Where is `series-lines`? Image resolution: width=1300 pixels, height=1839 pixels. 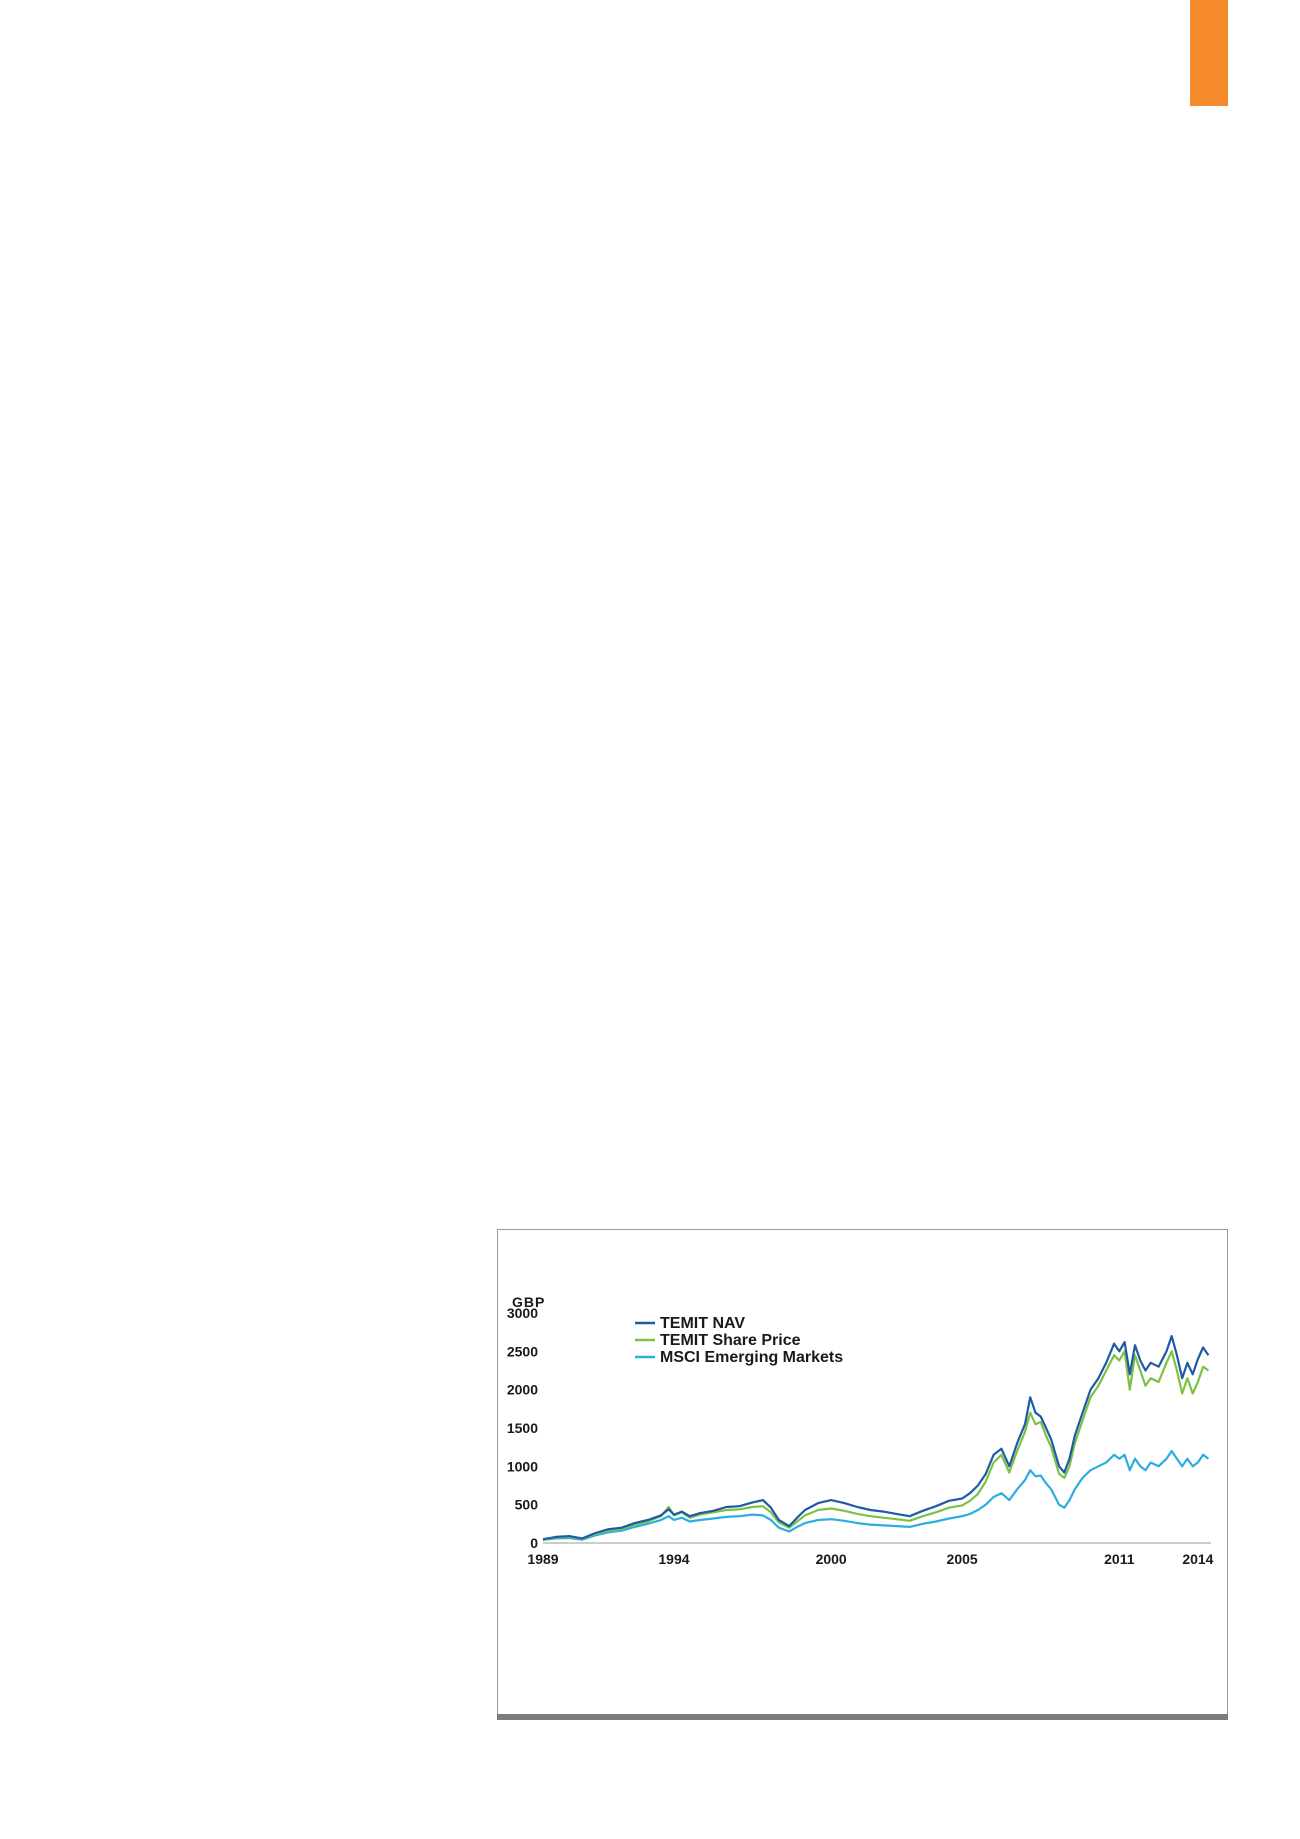
series-lines is located at coordinates (876, 1437).